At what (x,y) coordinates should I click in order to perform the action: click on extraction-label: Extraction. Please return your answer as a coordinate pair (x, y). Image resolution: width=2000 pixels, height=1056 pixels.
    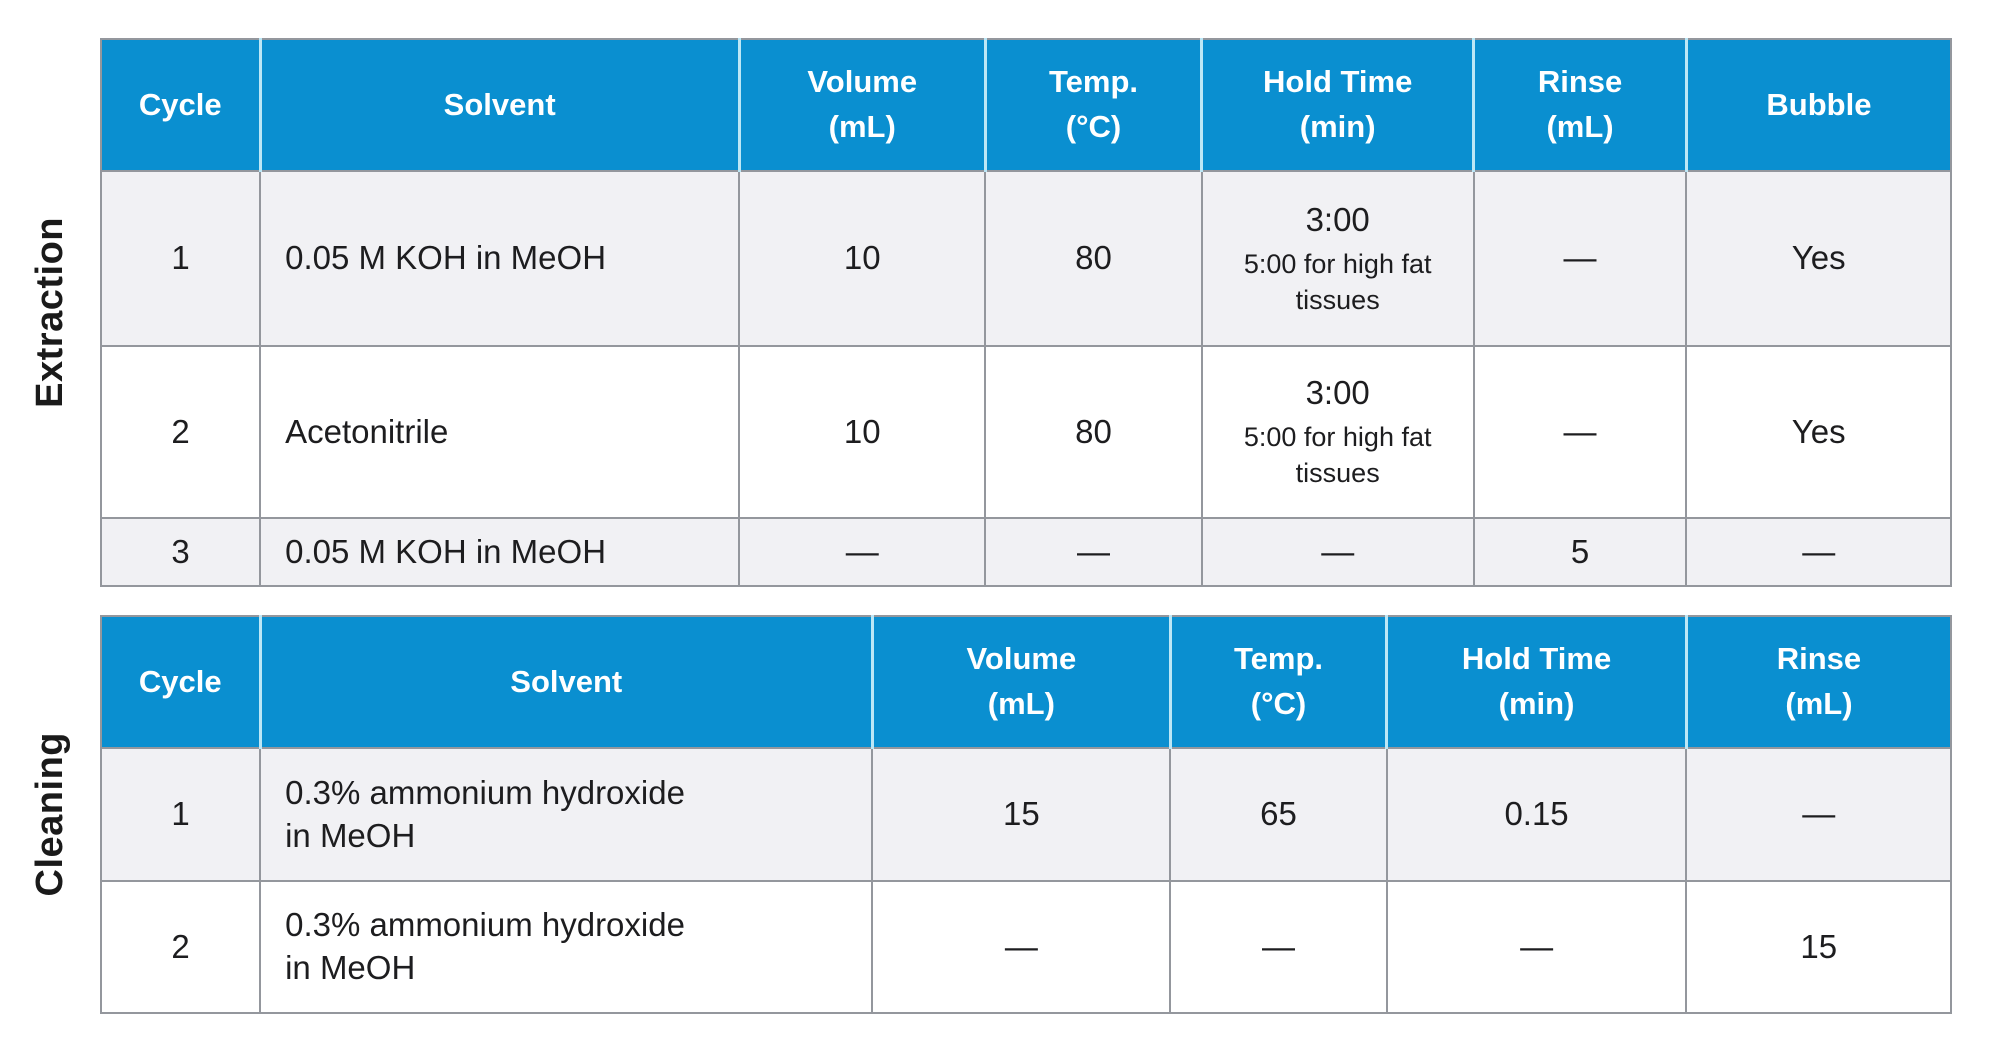
    Looking at the image, I should click on (49, 312).